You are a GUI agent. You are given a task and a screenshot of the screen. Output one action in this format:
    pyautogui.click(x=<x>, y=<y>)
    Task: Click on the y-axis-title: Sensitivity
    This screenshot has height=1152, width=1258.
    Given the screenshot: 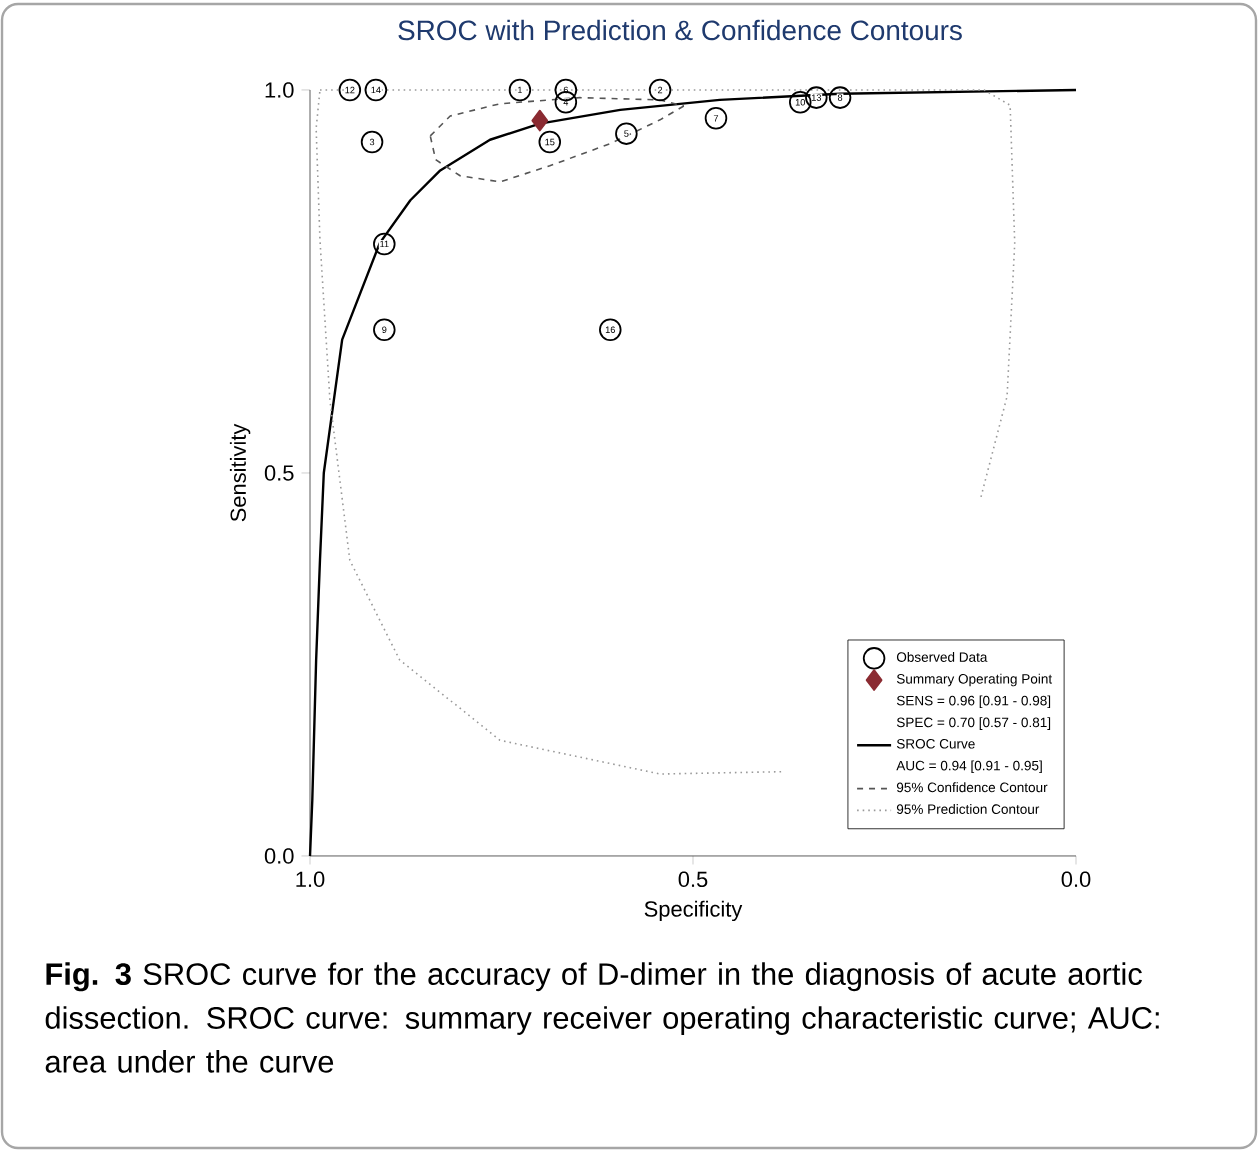 What is the action you would take?
    pyautogui.click(x=240, y=472)
    